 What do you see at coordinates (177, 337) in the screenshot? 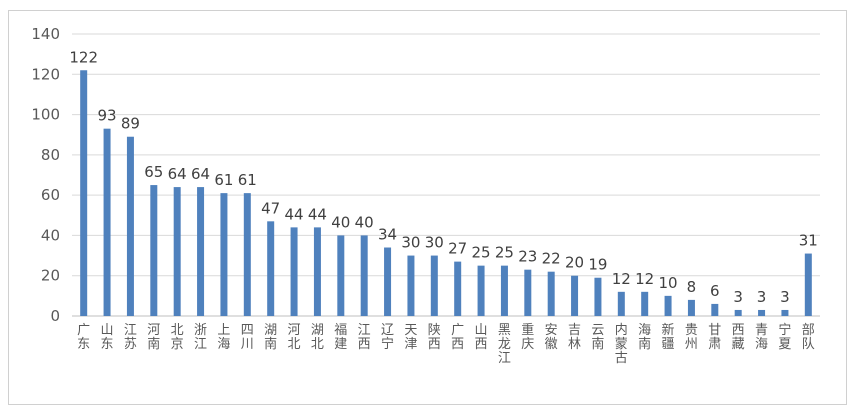
I see `category-label: 北京` at bounding box center [177, 337].